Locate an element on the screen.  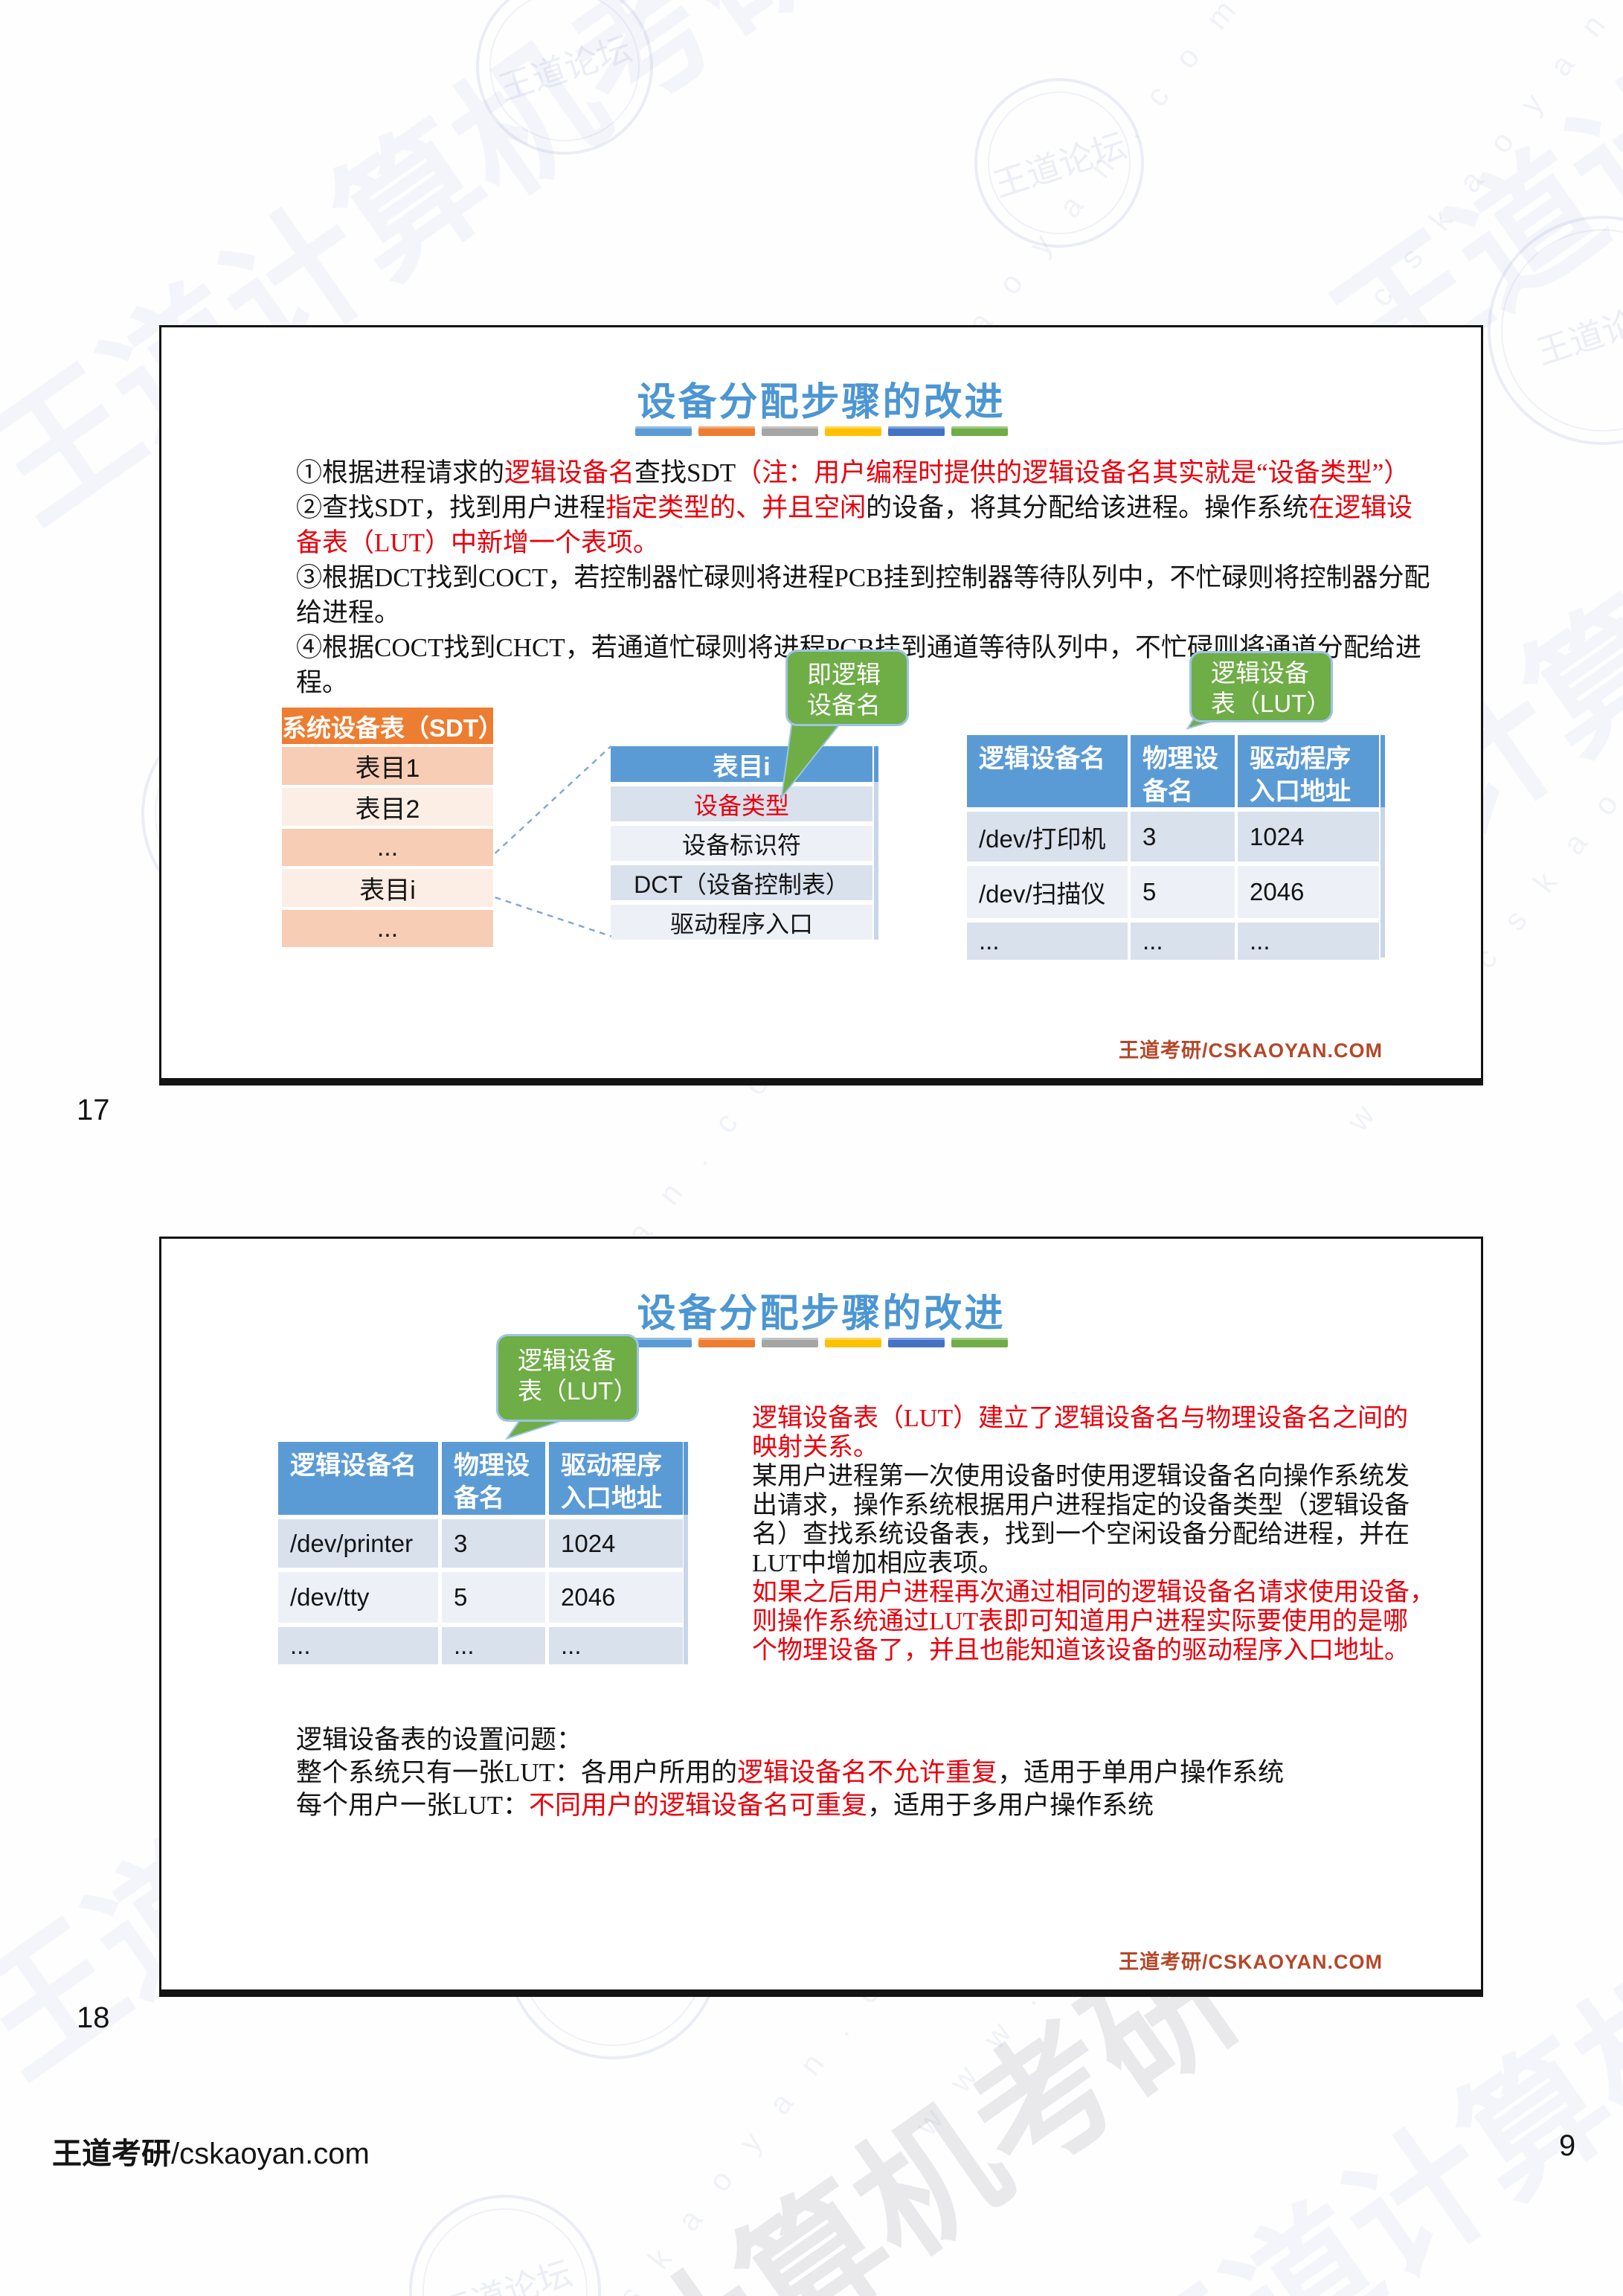
brand-url: /cskaoyan.com is located at coordinates (270, 2154).